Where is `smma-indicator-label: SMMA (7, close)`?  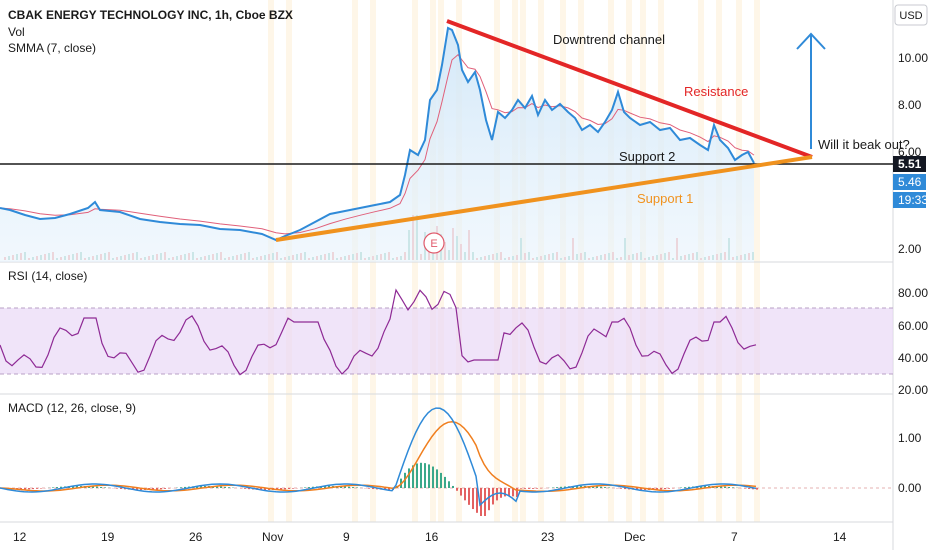
smma-indicator-label: SMMA (7, close) is located at coordinates (52, 48).